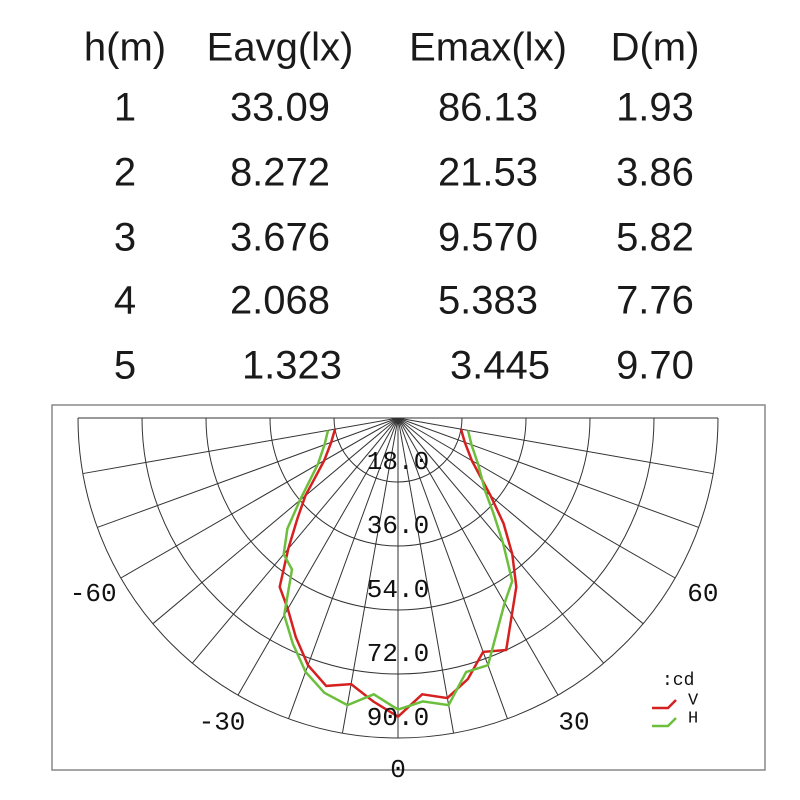  What do you see at coordinates (398, 526) in the screenshot?
I see `r-tick-label: 36.0` at bounding box center [398, 526].